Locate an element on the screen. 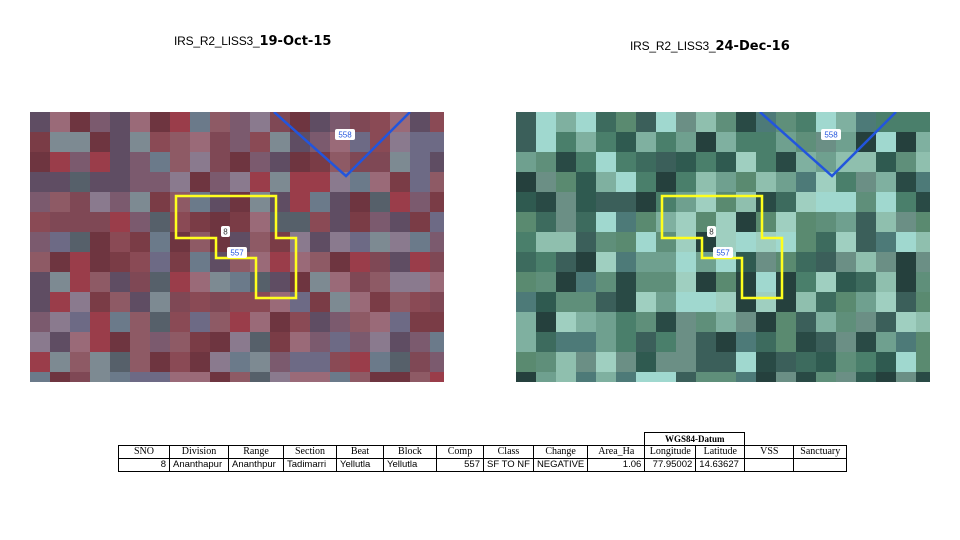  cell-longitude: 77.95002 is located at coordinates (670, 465).